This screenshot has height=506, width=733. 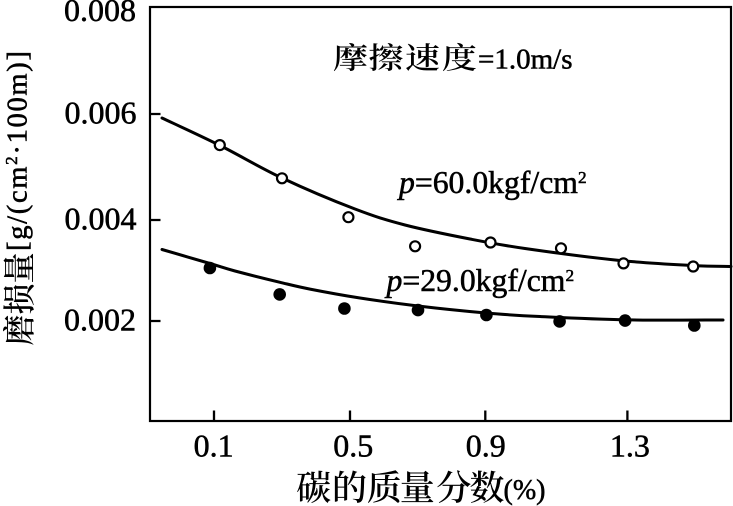 I want to click on svg-text: p=60.0kgf/cm2, so click(x=492, y=182).